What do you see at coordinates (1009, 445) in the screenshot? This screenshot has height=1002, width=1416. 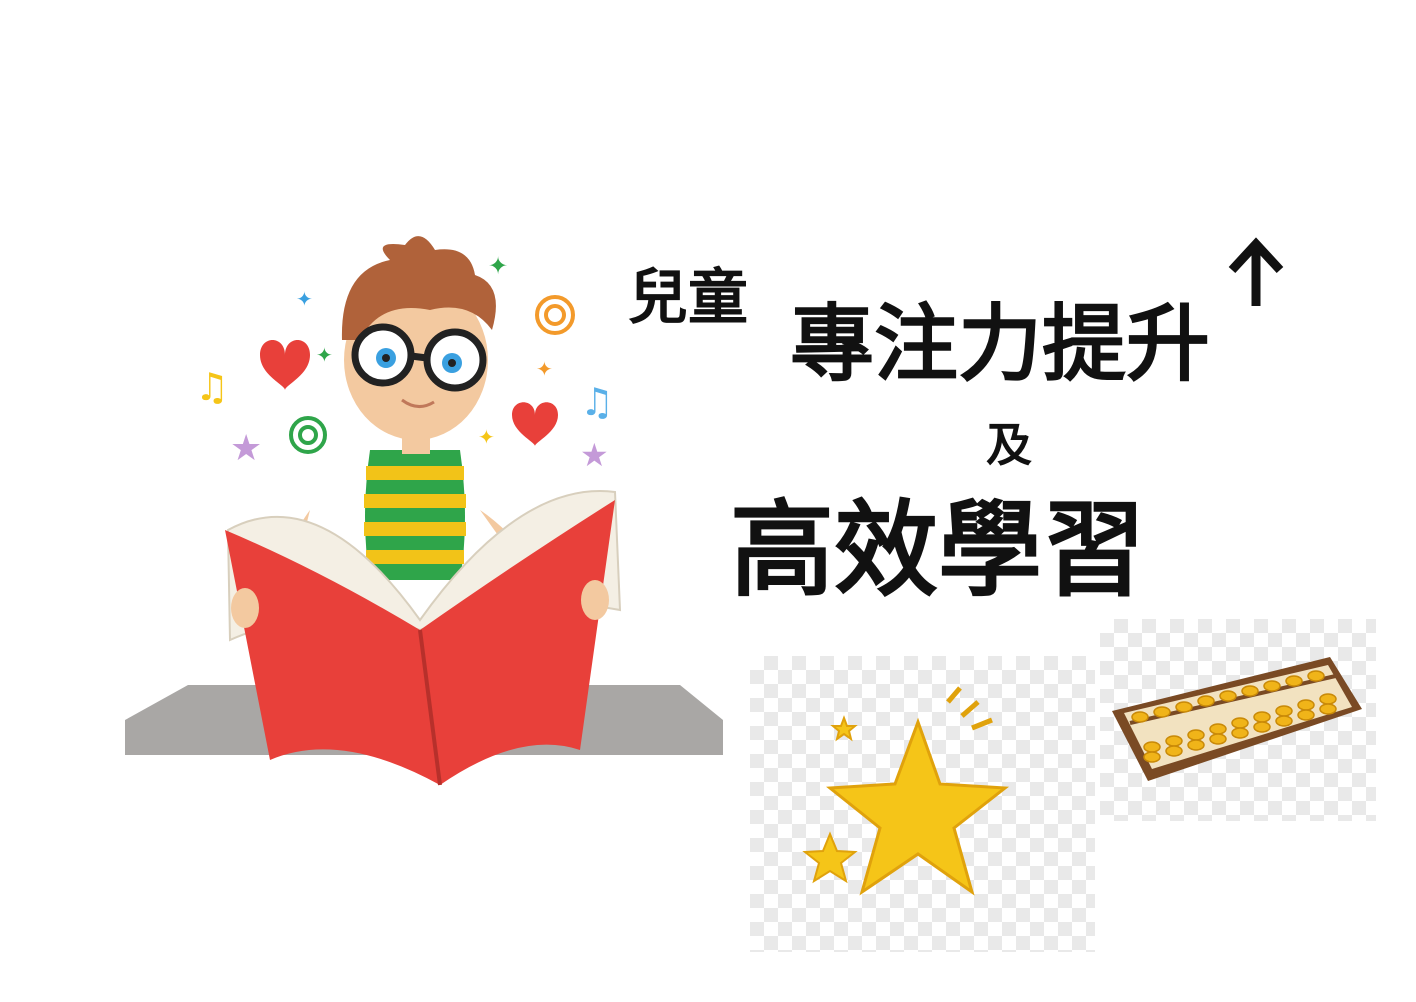 I see `title-connector: 及` at bounding box center [1009, 445].